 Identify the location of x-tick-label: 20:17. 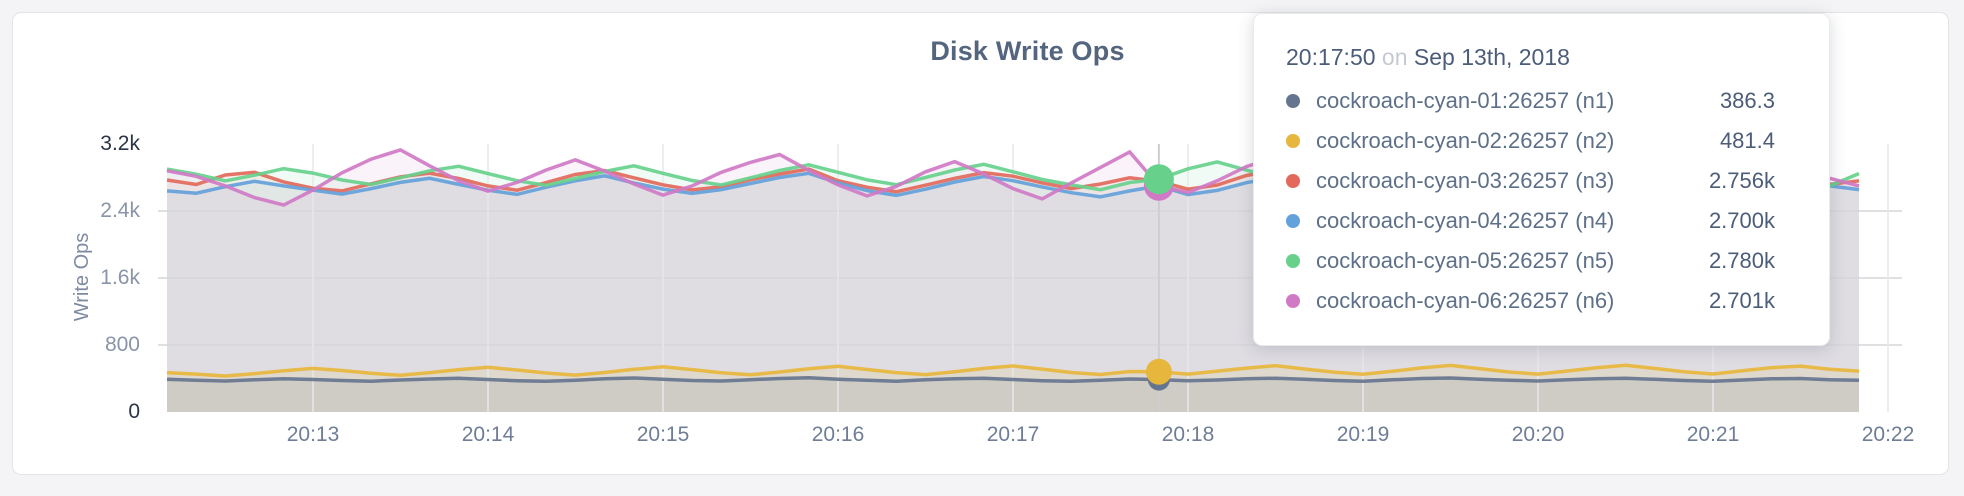
(1013, 434).